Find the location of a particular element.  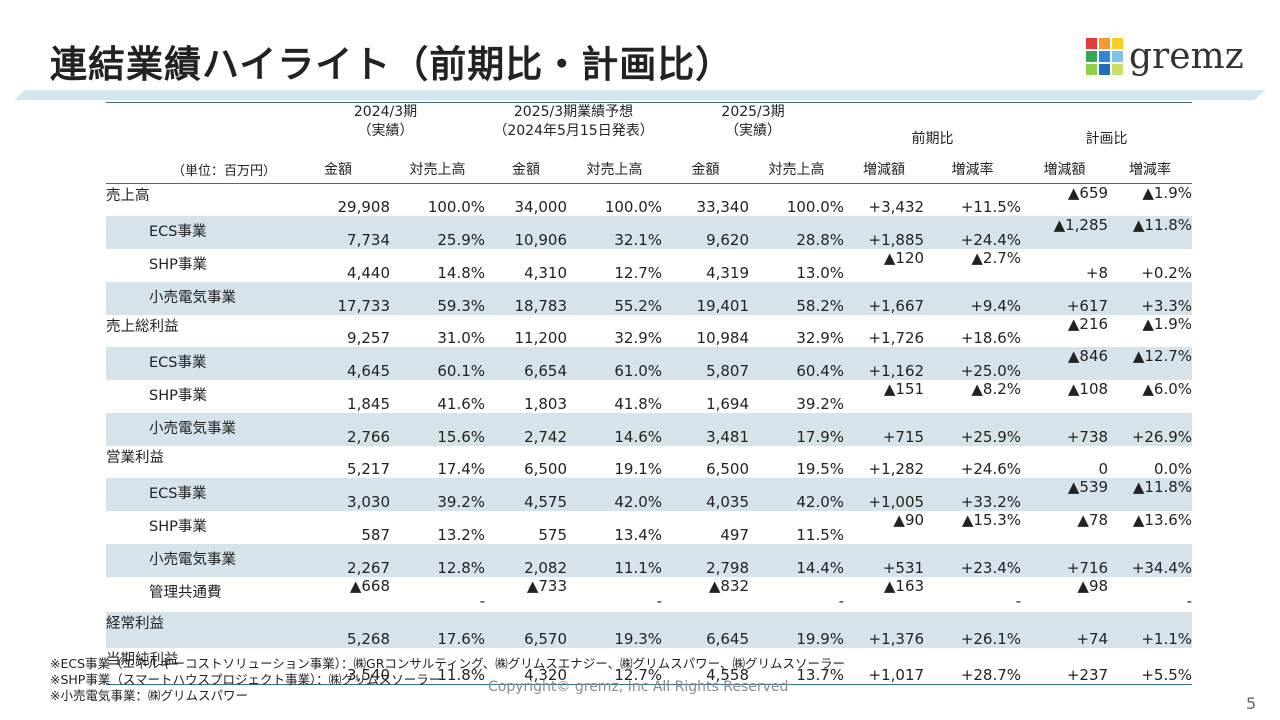

table-cell: +34.4% is located at coordinates (1150, 560).